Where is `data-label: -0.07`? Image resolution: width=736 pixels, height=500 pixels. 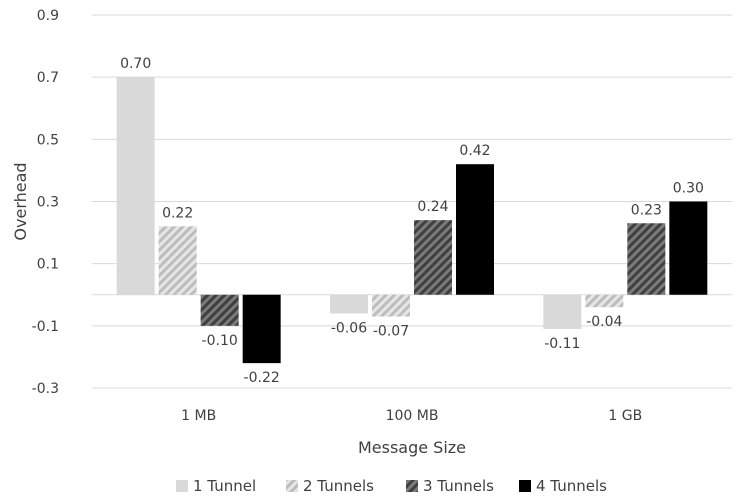 data-label: -0.07 is located at coordinates (391, 332).